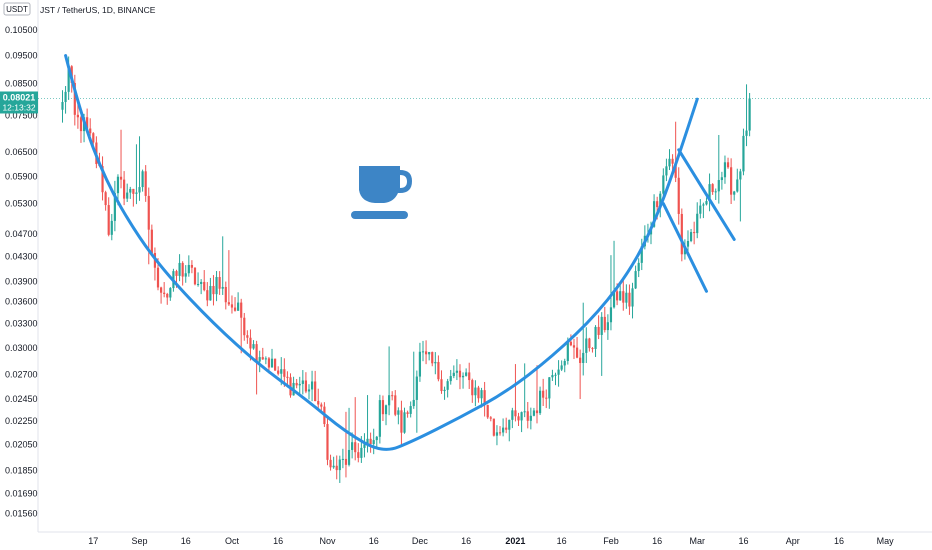 The width and height of the screenshot is (932, 550). Describe the element at coordinates (381, 192) in the screenshot. I see `coffee-cup-icon` at that location.